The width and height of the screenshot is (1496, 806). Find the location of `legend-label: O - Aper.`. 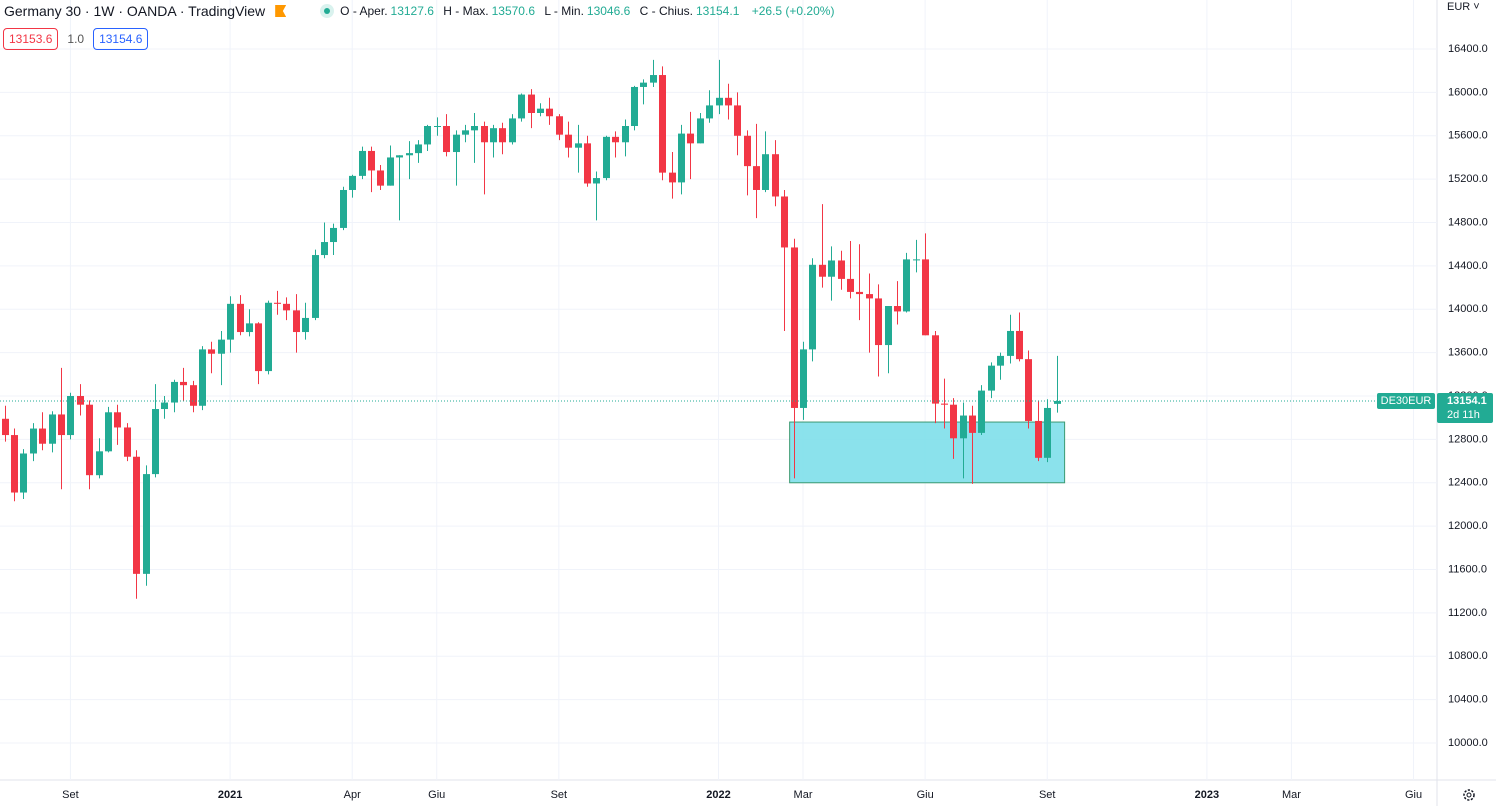

legend-label: O - Aper. is located at coordinates (364, 11).